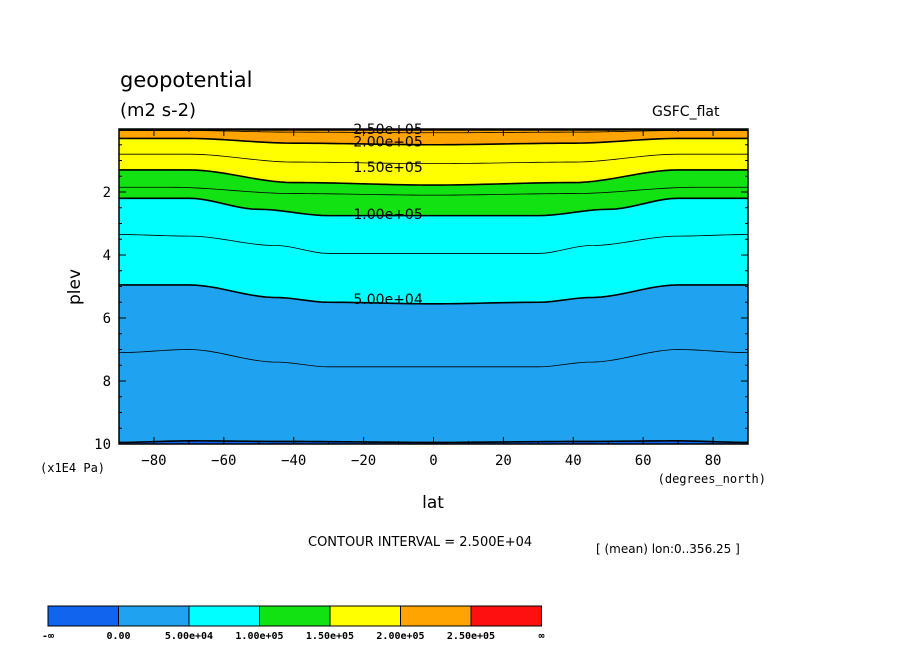 The height and width of the screenshot is (654, 904). What do you see at coordinates (259, 636) in the screenshot?
I see `colorbar-label: 1.00e+05` at bounding box center [259, 636].